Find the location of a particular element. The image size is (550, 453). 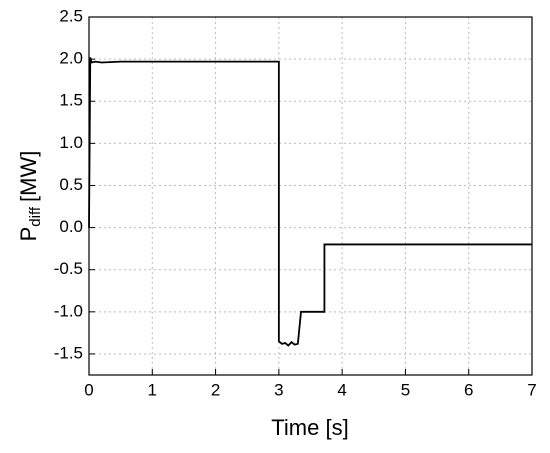

x-tick-label: 2 is located at coordinates (215, 389).